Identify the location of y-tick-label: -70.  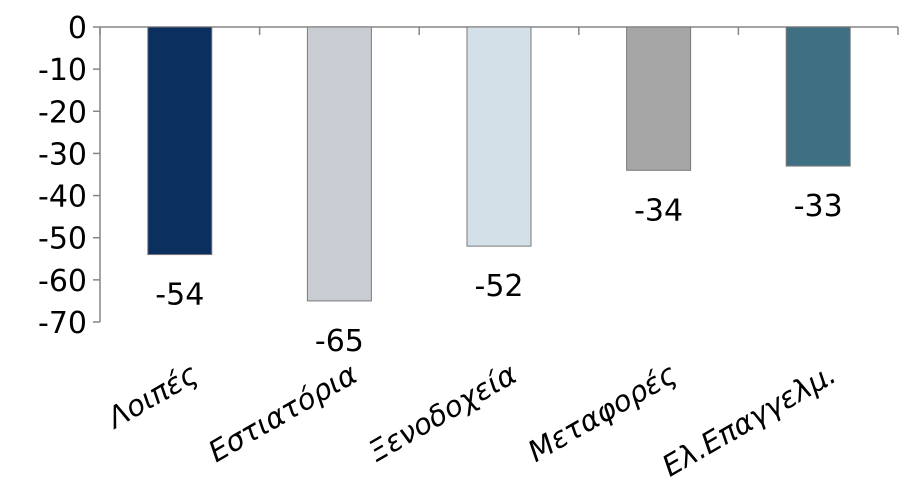
(62, 323).